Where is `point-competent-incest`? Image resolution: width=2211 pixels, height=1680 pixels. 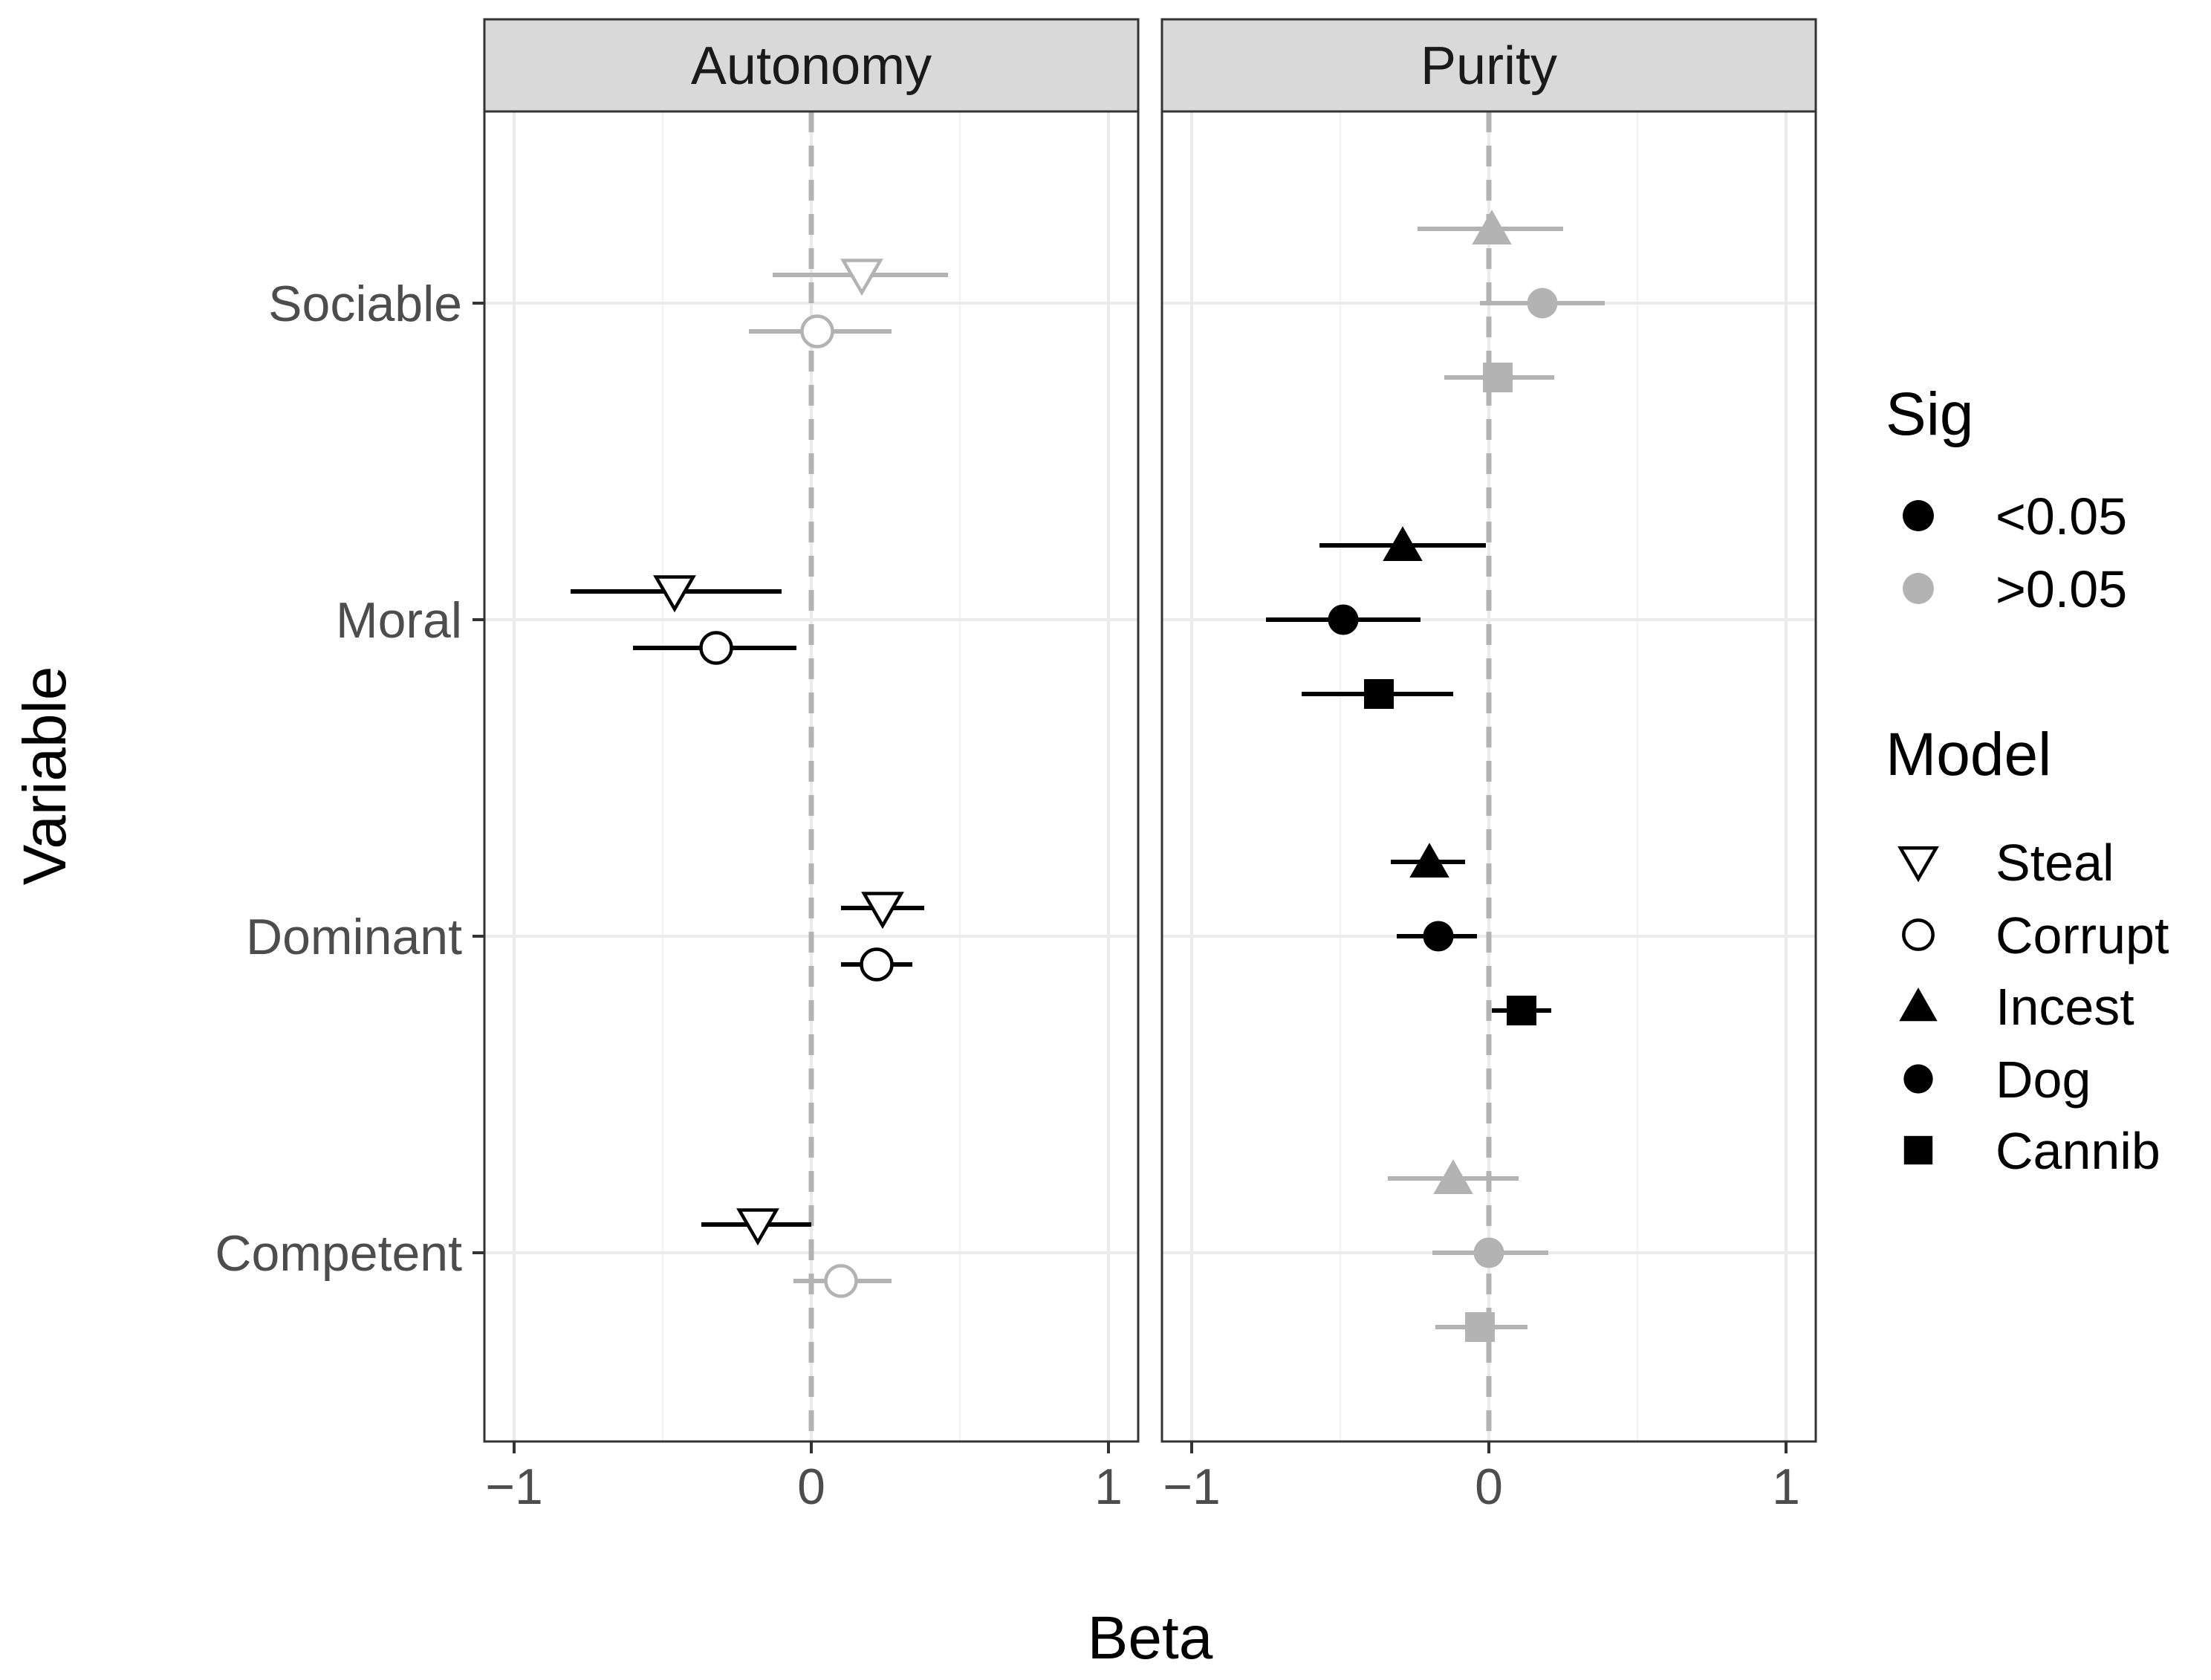
point-competent-incest is located at coordinates (1453, 1176).